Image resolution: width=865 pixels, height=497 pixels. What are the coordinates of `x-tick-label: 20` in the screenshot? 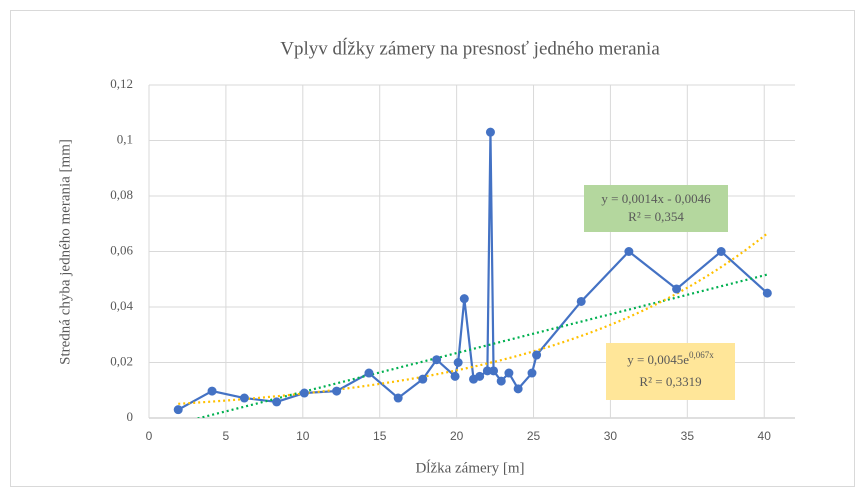 It's located at (457, 436).